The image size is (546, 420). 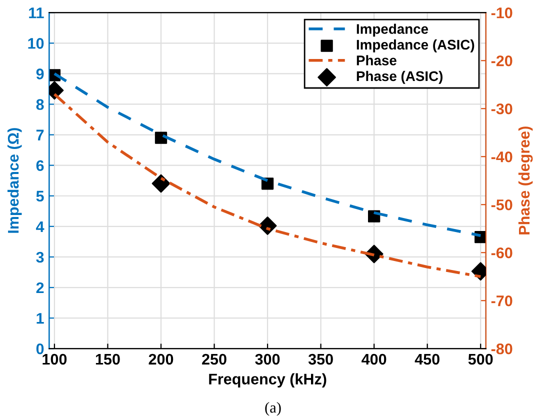 I want to click on y2-tick-label: -20, so click(x=501, y=60).